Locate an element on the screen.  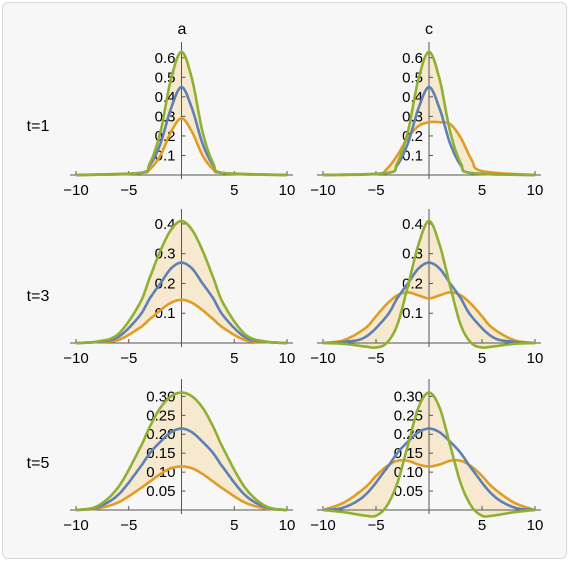
column-title-a: a is located at coordinates (182, 29).